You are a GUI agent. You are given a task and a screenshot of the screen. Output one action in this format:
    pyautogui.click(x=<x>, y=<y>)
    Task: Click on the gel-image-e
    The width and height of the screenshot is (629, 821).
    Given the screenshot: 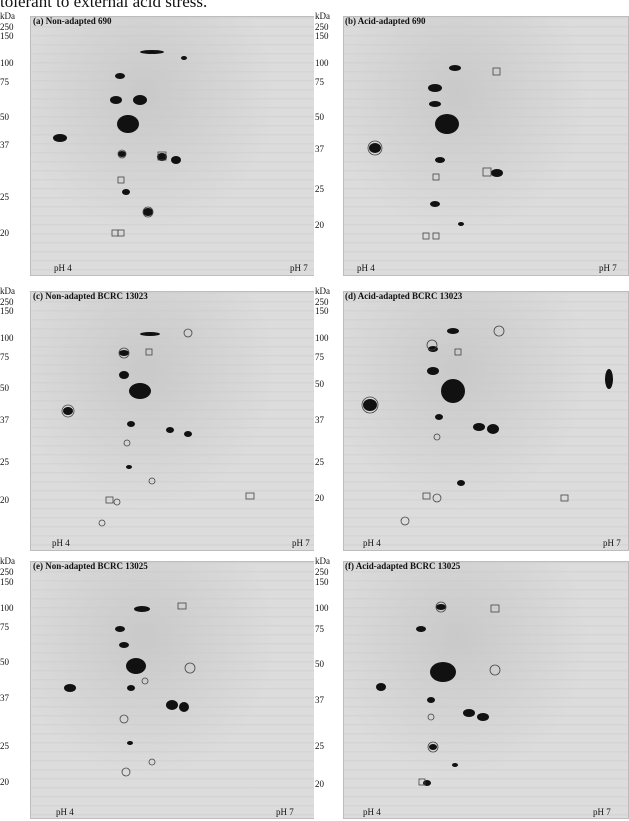 What is the action you would take?
    pyautogui.click(x=172, y=690)
    